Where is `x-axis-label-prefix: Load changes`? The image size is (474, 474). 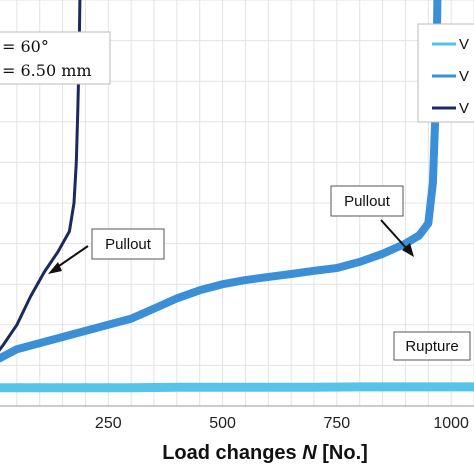
x-axis-label-prefix: Load changes is located at coordinates (232, 453).